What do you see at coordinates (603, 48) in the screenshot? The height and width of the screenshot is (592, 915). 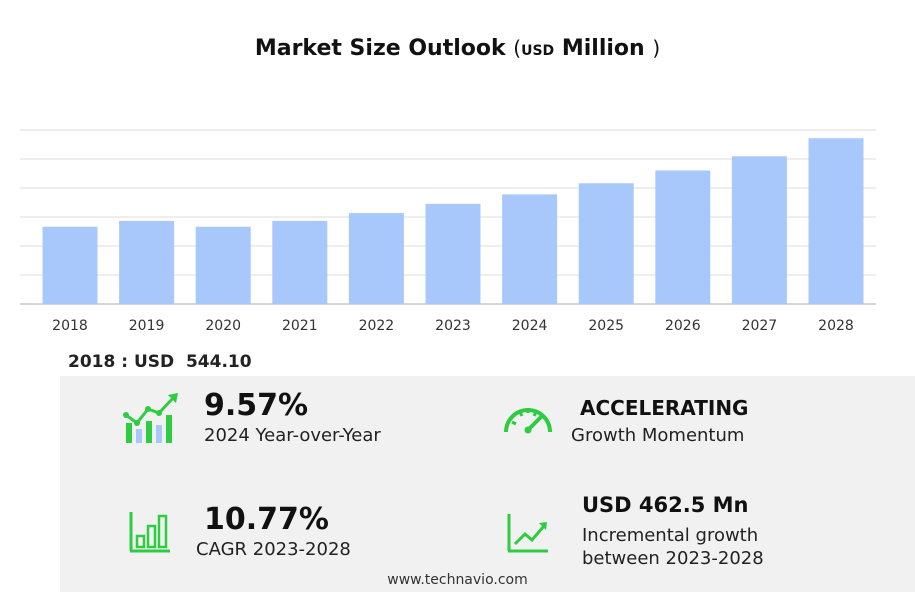 I see `unit-big: Million` at bounding box center [603, 48].